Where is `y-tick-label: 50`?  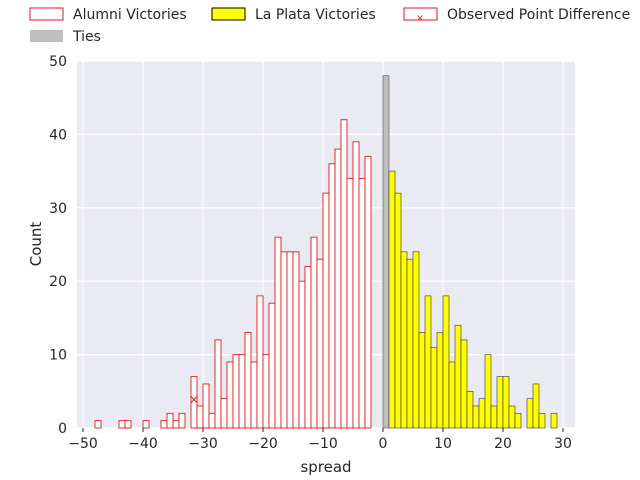 y-tick-label: 50 is located at coordinates (58, 62).